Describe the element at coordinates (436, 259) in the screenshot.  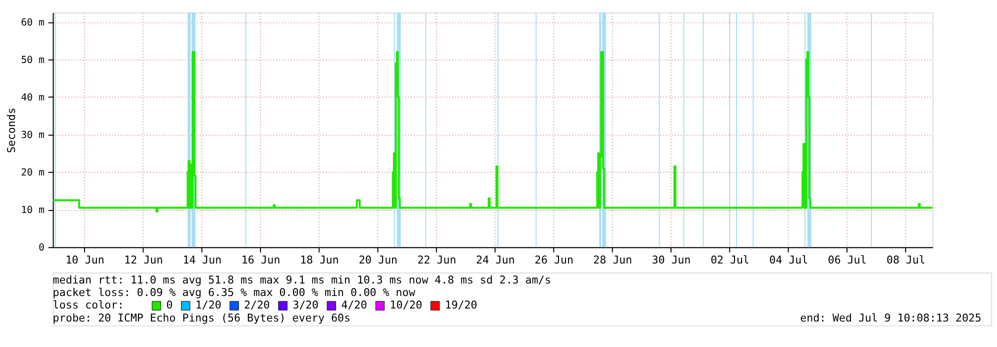
I see `x-tick-label: 22 Jun` at that location.